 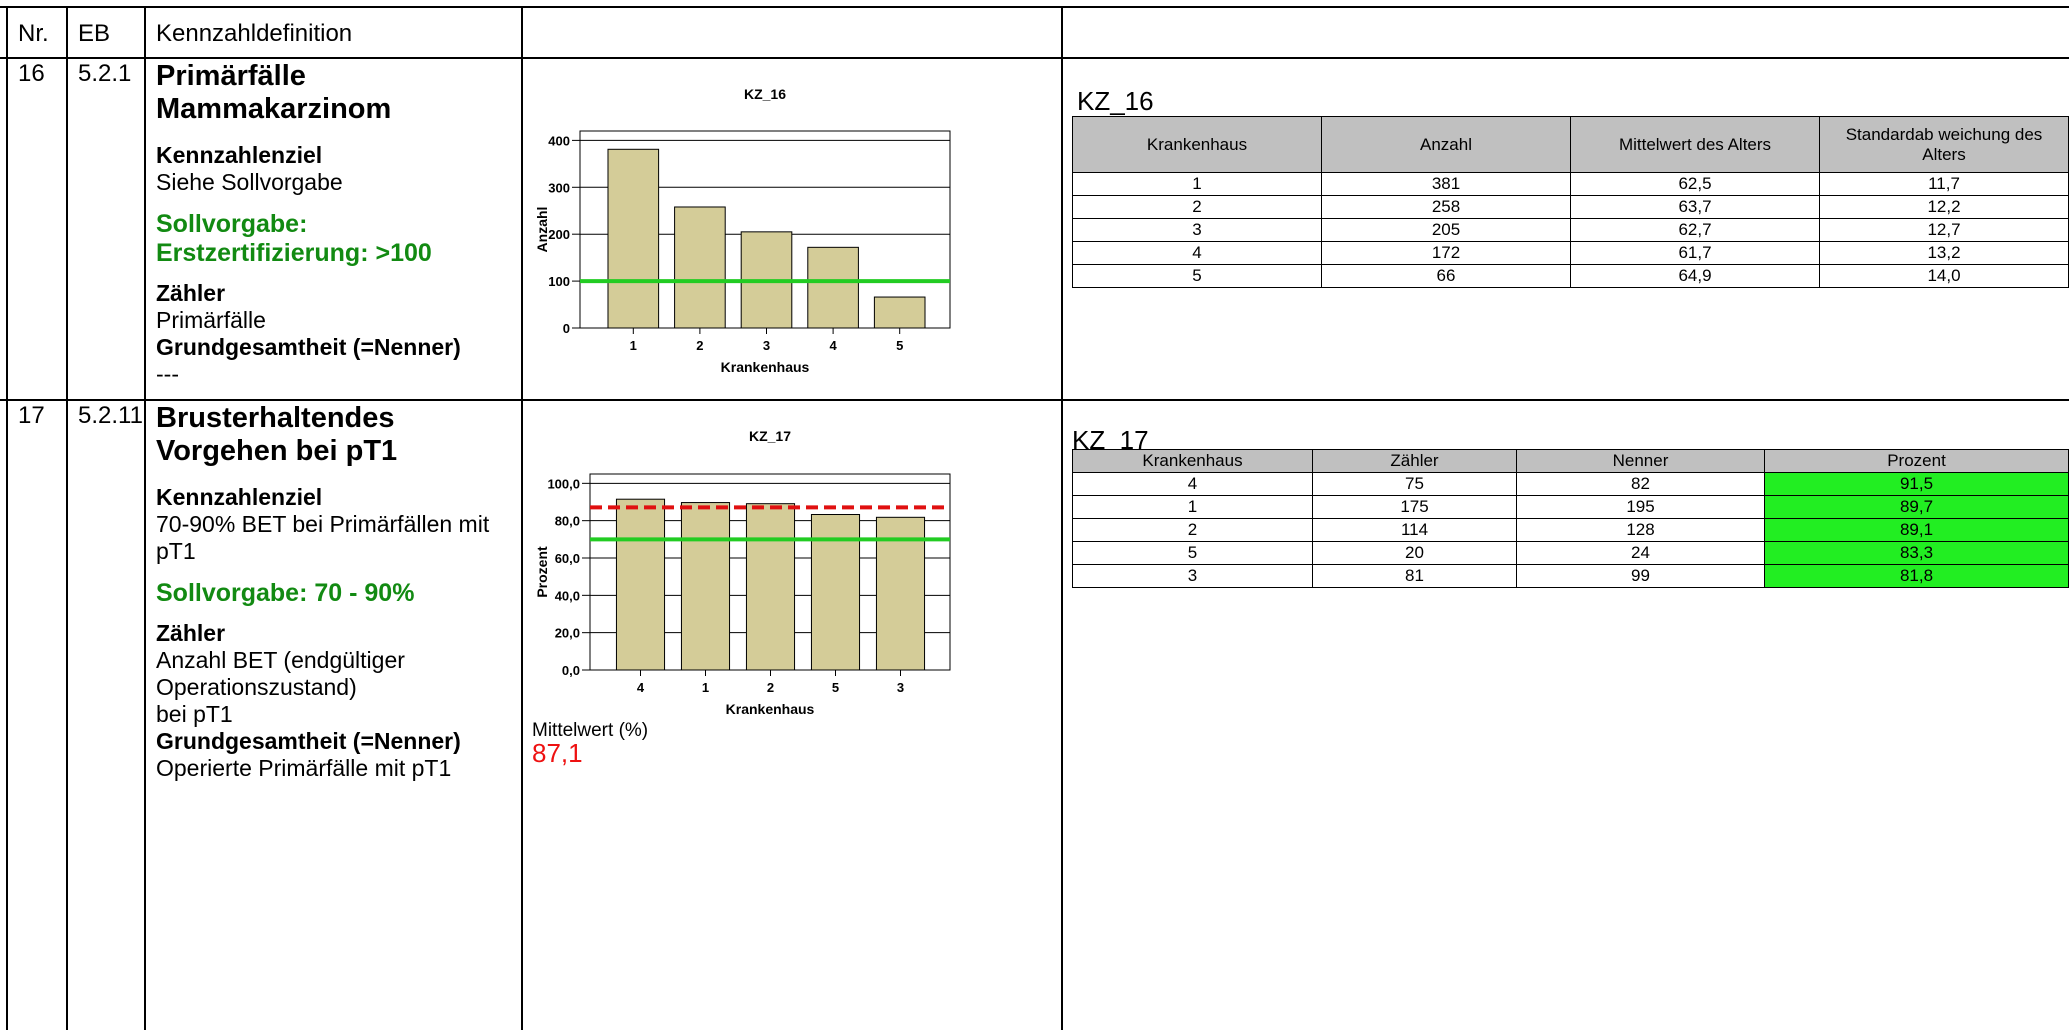 What do you see at coordinates (567, 558) in the screenshot?
I see `y-tick-label: 60,0` at bounding box center [567, 558].